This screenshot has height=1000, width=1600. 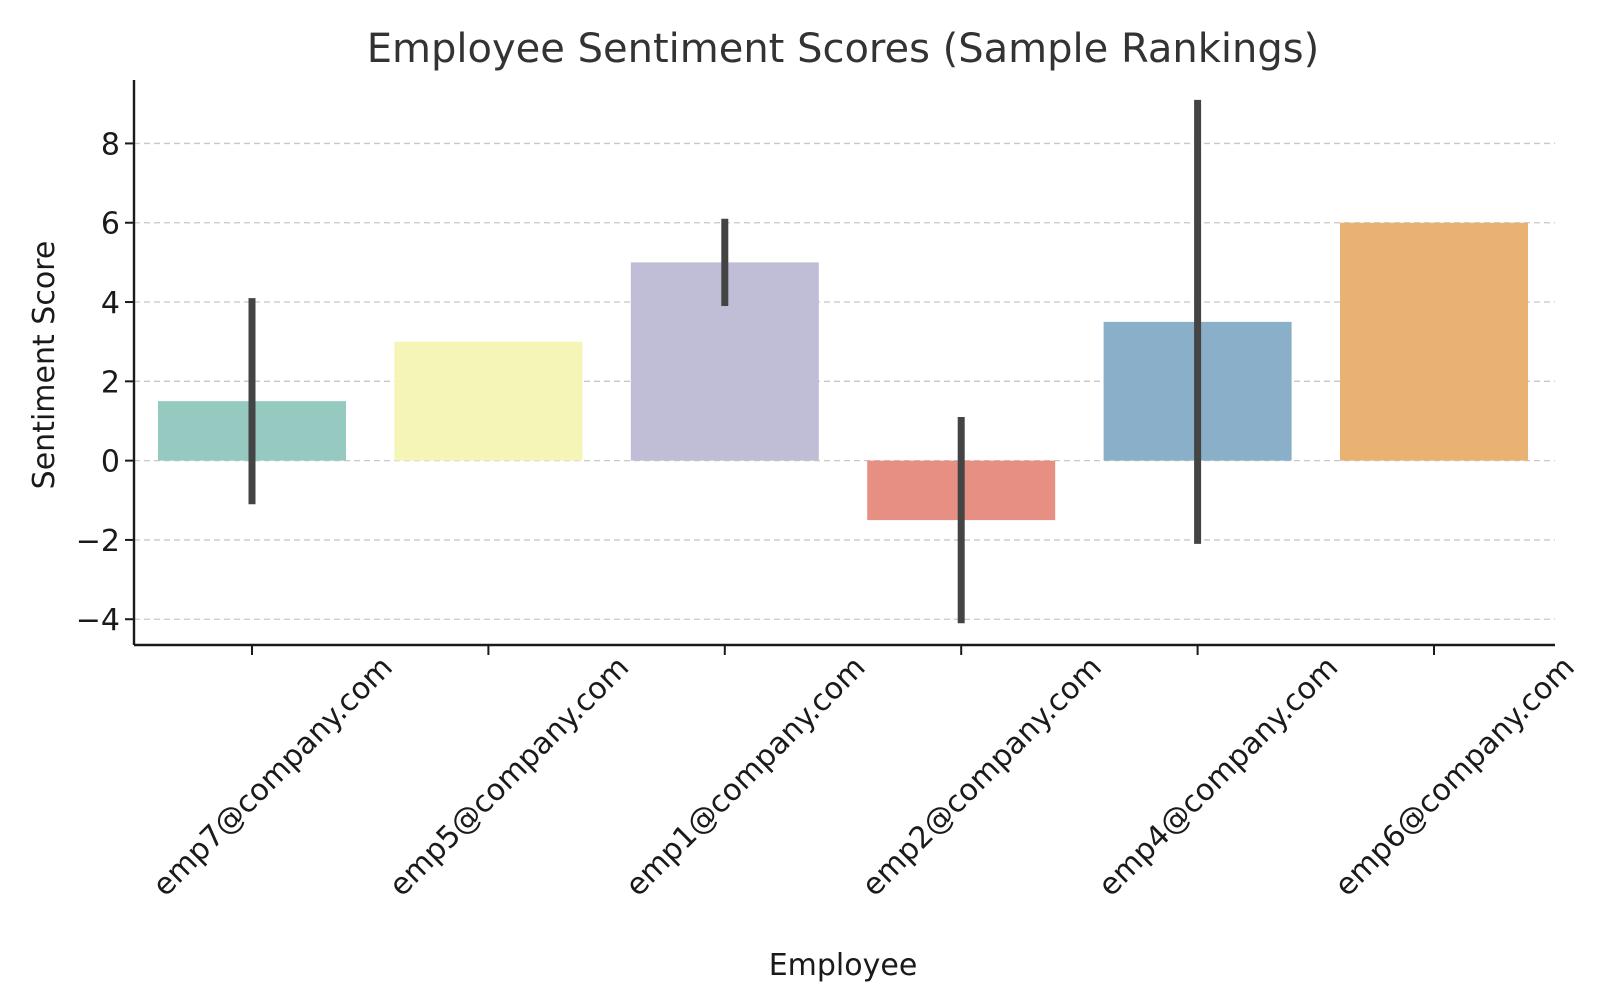 What do you see at coordinates (110, 224) in the screenshot?
I see `y-tick-label: 6` at bounding box center [110, 224].